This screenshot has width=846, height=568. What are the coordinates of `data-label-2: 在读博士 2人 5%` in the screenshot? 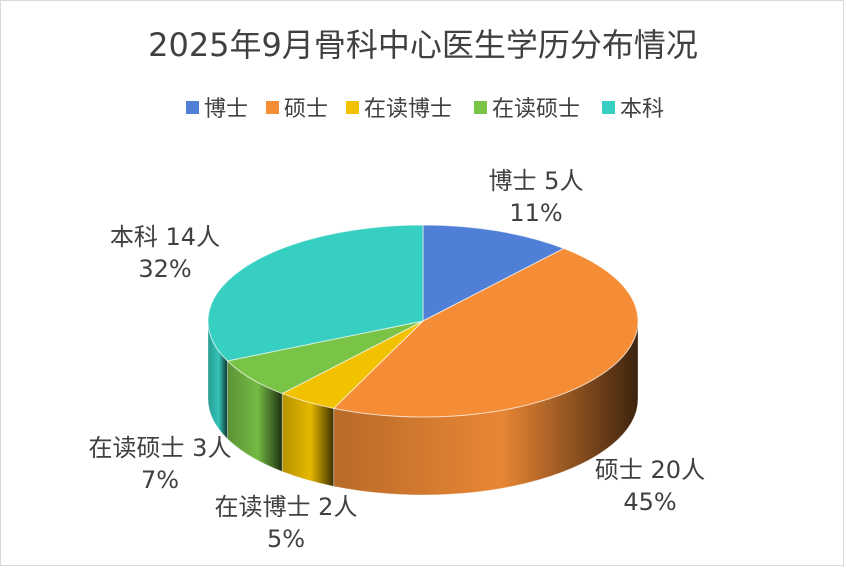 It's located at (286, 523).